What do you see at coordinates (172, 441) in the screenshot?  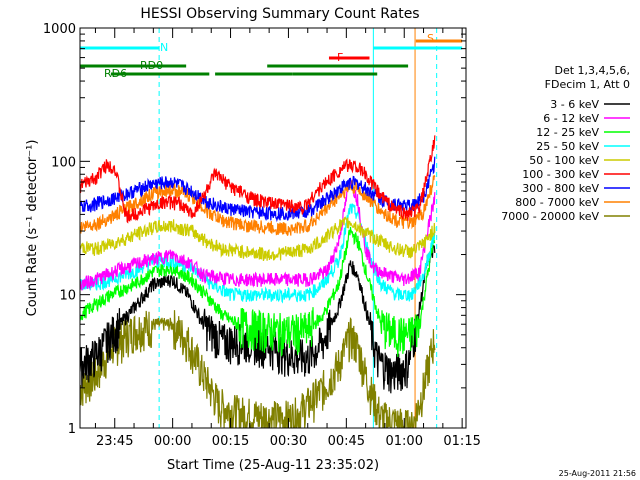 I see `x-tick-label: 00:00` at bounding box center [172, 441].